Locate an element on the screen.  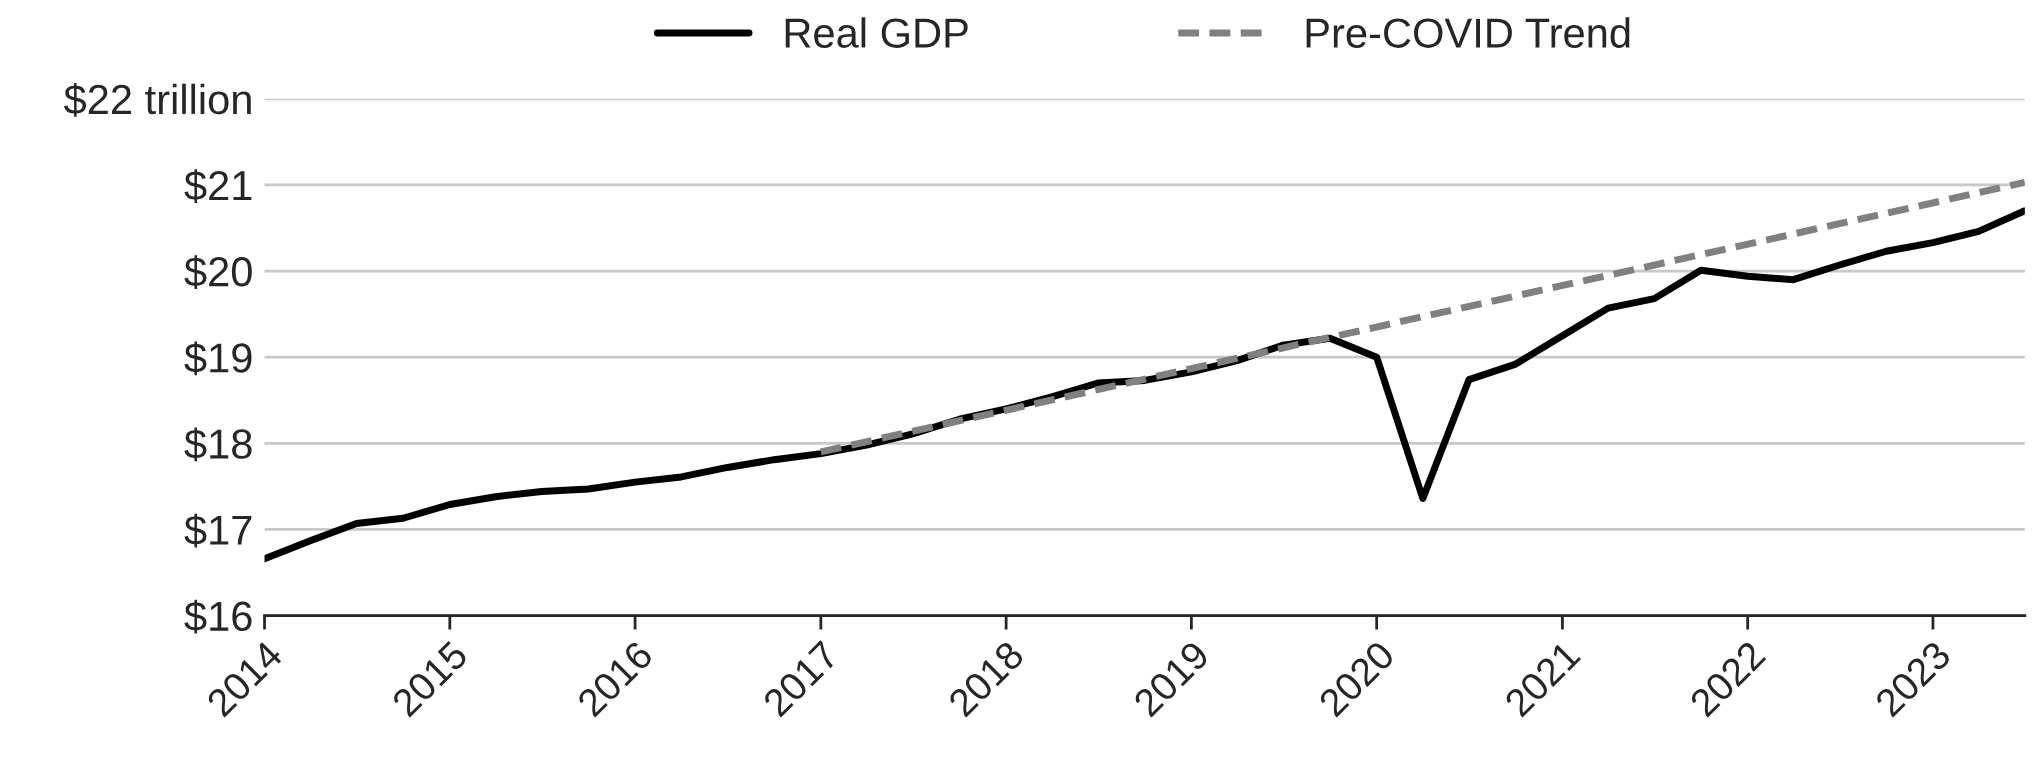
y-tick-label: $20 is located at coordinates (218, 272).